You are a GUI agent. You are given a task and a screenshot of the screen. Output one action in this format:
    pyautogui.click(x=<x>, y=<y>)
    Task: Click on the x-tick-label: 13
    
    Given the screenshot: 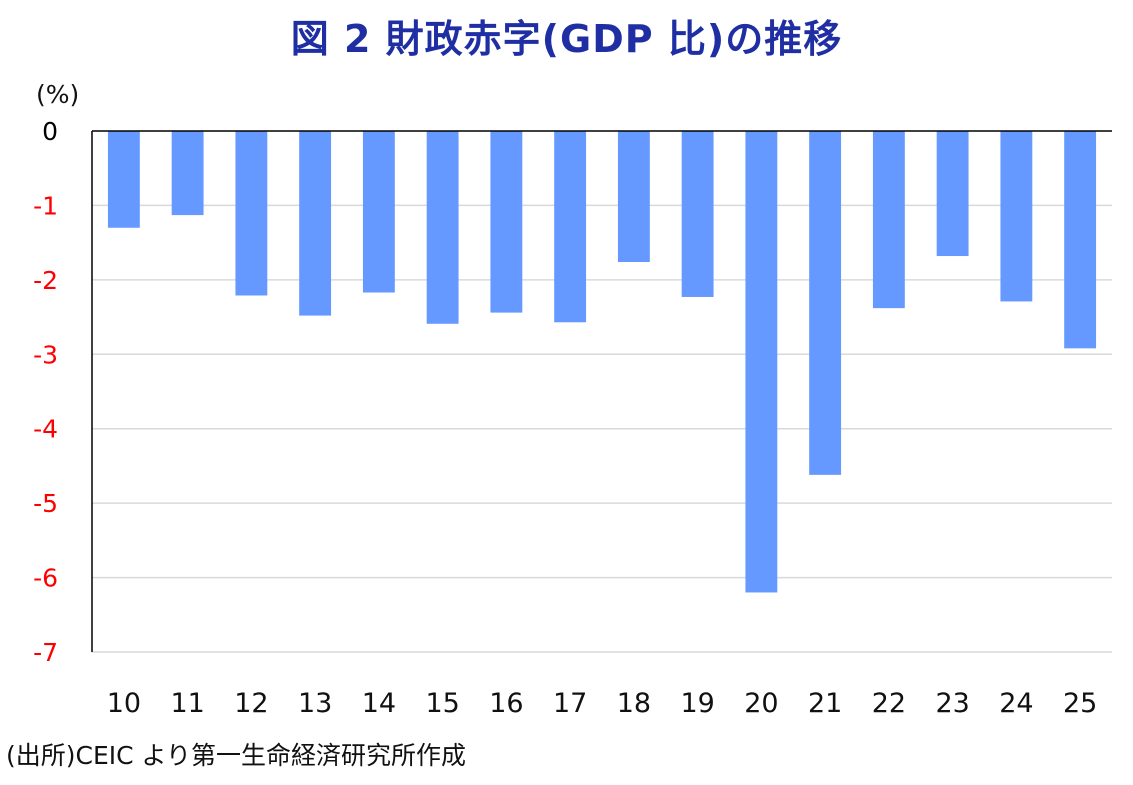 What is the action you would take?
    pyautogui.click(x=315, y=703)
    